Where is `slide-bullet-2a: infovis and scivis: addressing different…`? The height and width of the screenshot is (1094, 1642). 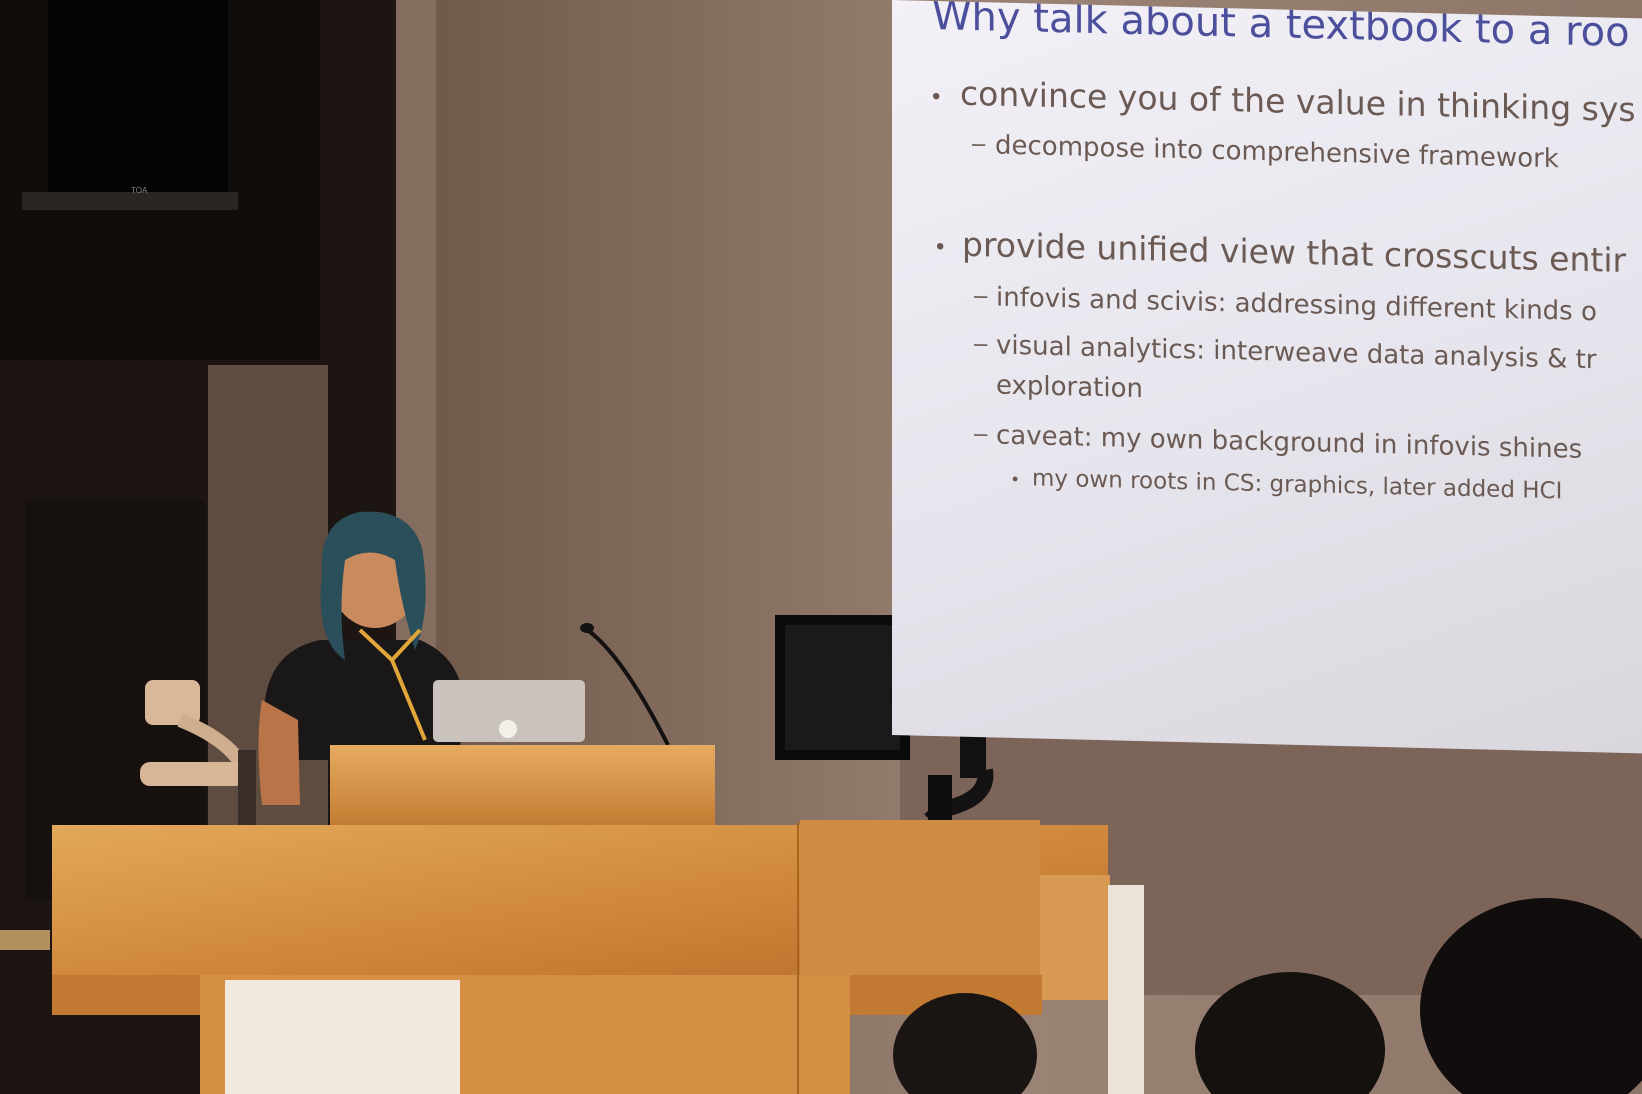 slide-bullet-2a: infovis and scivis: addressing different… is located at coordinates (1296, 305).